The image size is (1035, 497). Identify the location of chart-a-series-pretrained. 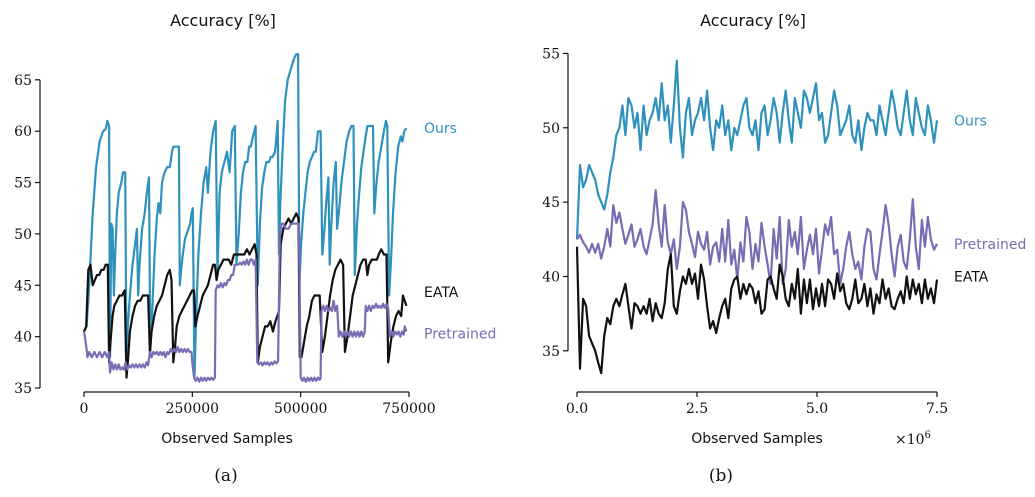
(245, 302).